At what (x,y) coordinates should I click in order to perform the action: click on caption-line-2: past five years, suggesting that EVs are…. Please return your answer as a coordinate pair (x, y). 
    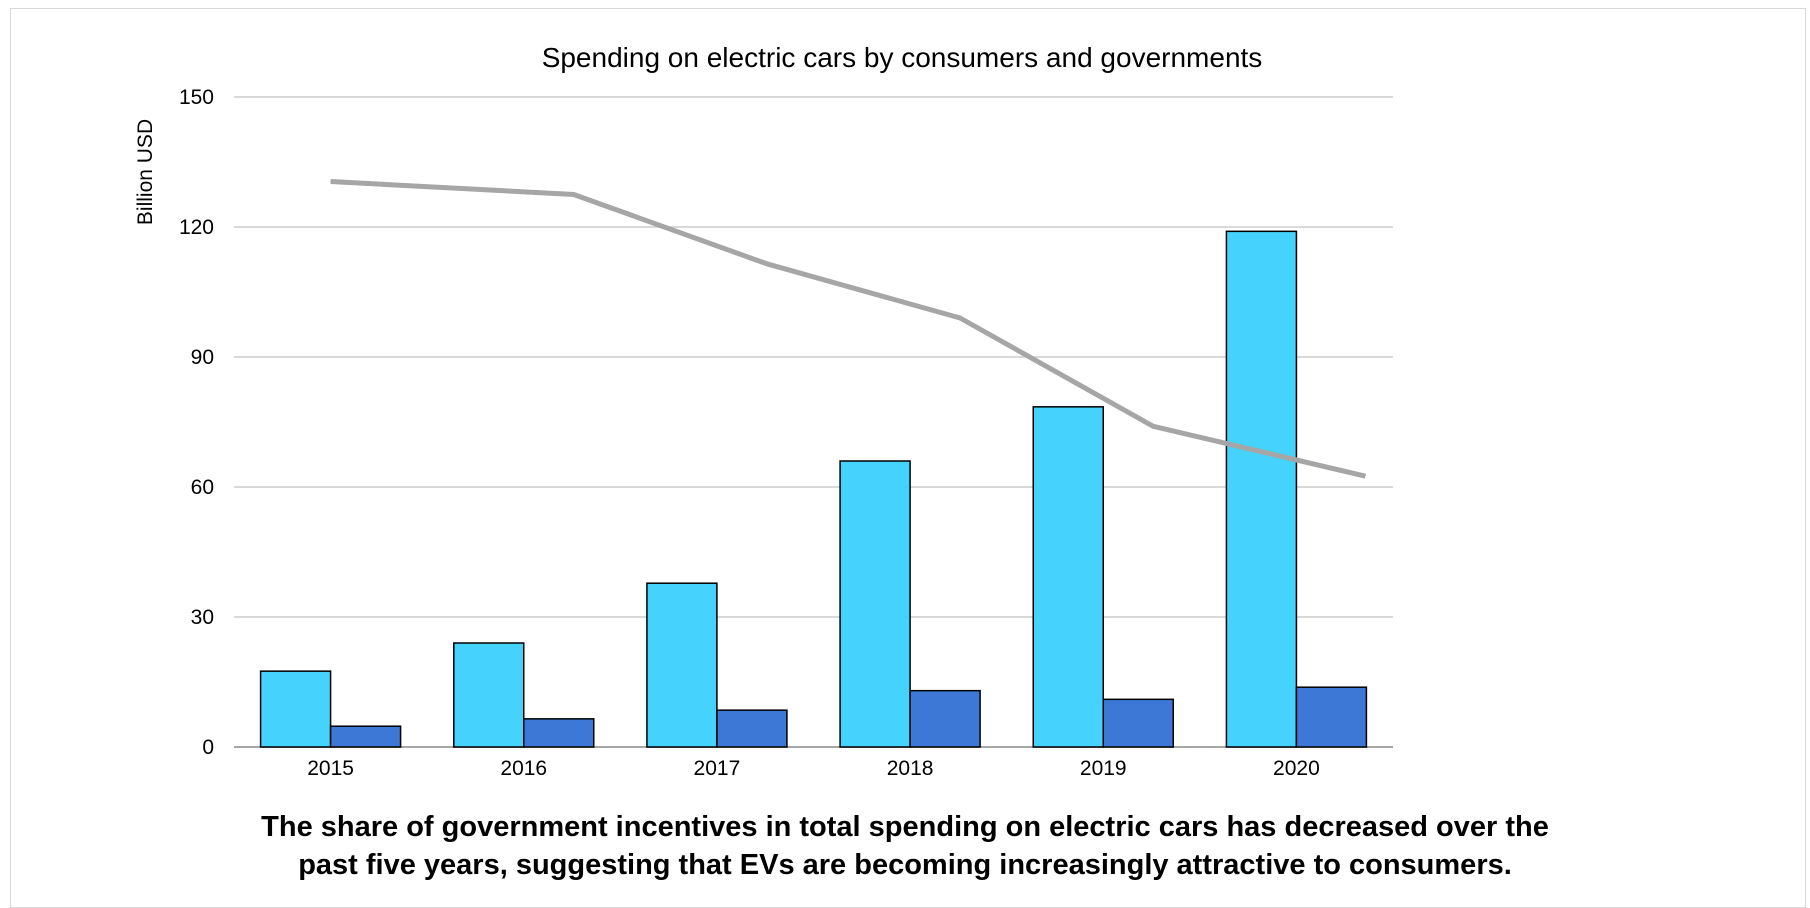
    Looking at the image, I should click on (905, 865).